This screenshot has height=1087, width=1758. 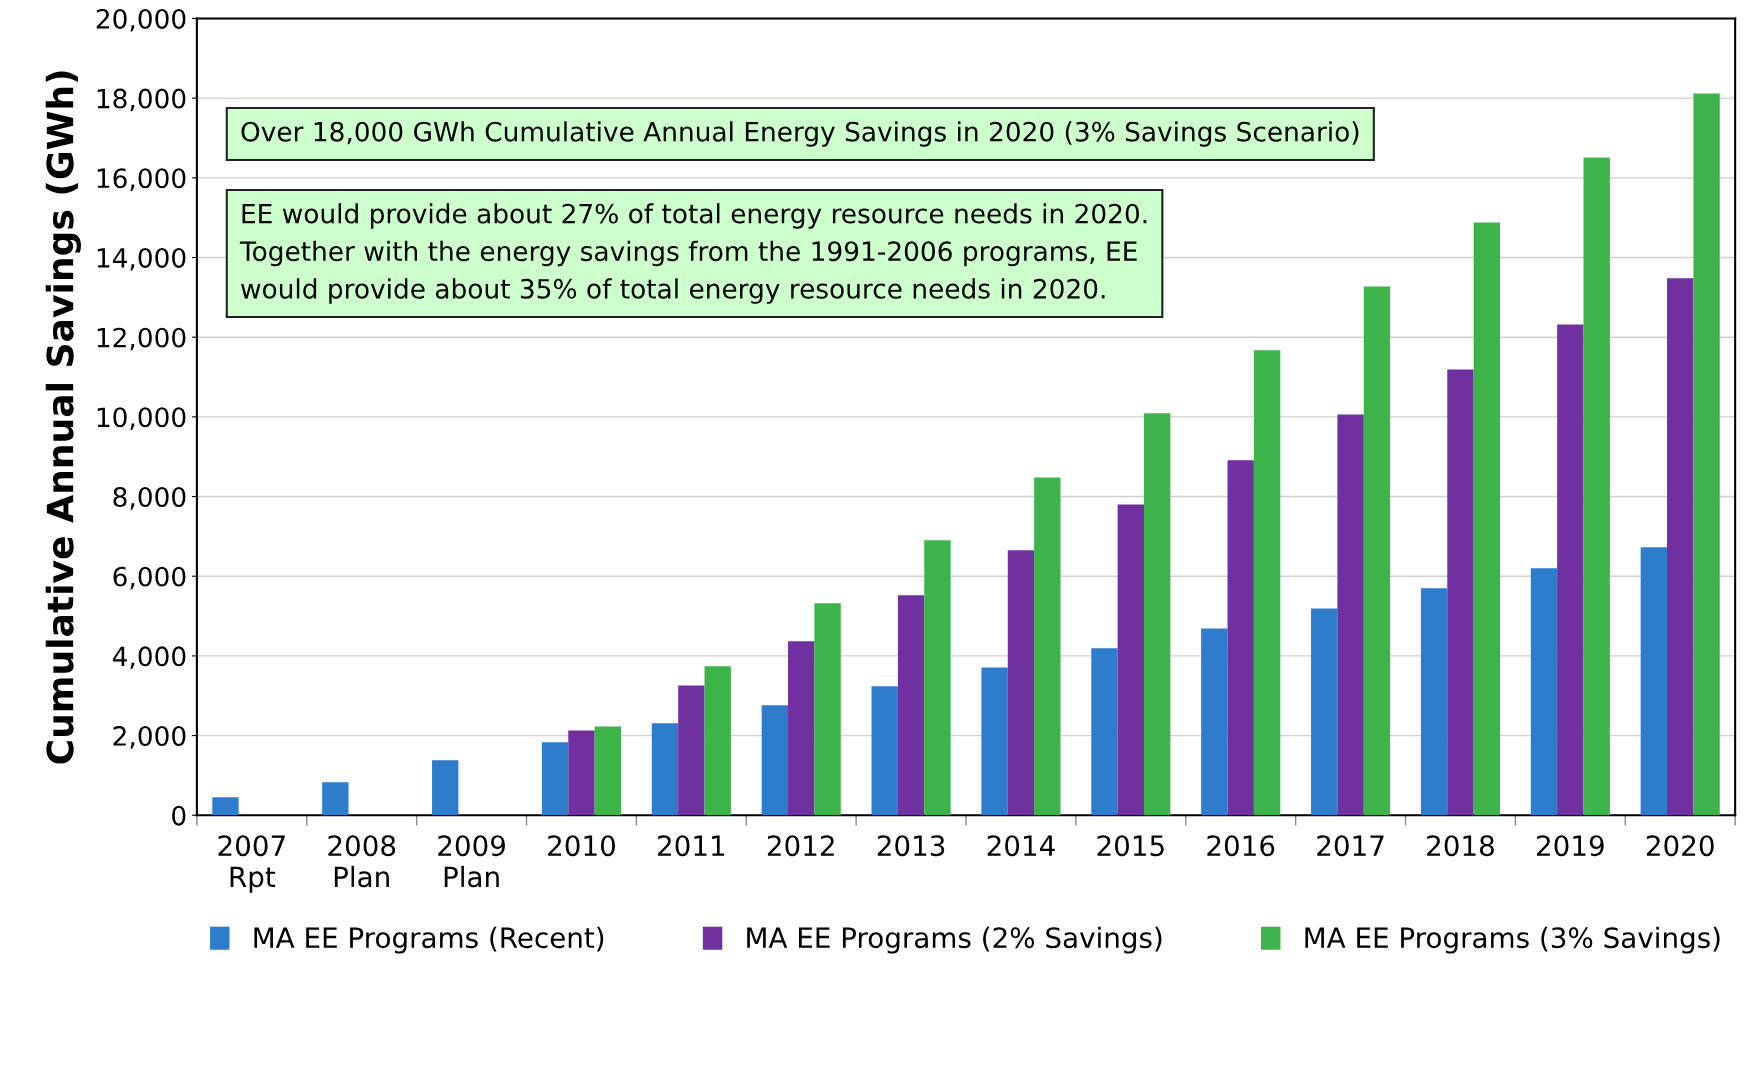 What do you see at coordinates (362, 861) in the screenshot?
I see `x-tick-label: 2008 Plan` at bounding box center [362, 861].